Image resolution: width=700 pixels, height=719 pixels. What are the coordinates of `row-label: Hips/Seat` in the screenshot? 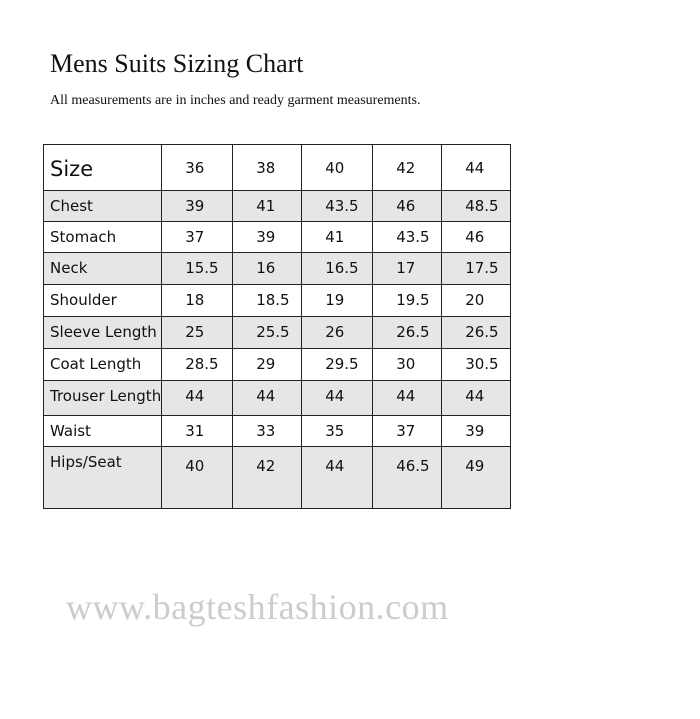 It's located at (102, 477).